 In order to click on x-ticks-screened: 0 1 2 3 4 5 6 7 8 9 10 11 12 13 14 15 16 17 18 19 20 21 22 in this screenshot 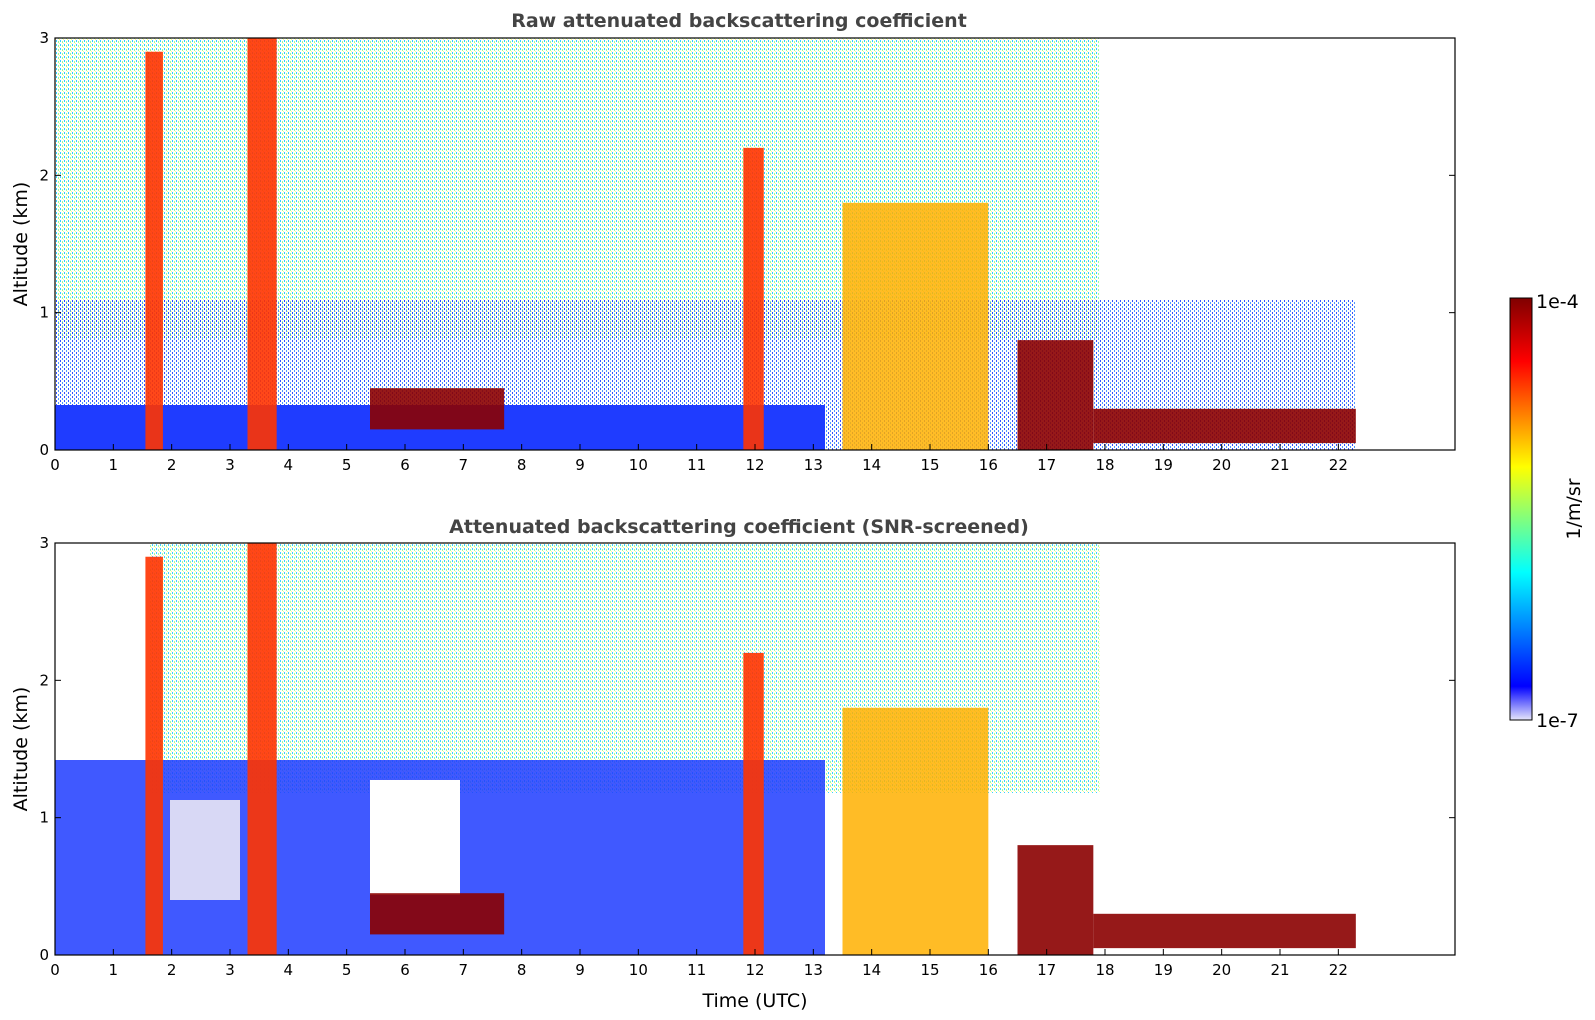, I will do `click(699, 964)`.